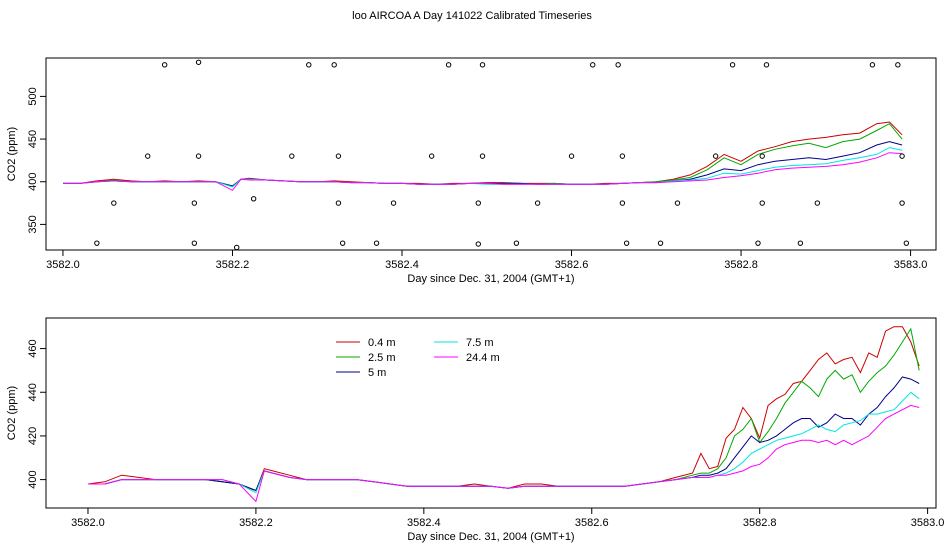 This screenshot has height=550, width=950. Describe the element at coordinates (382, 343) in the screenshot. I see `legend-entry: 0.4 m` at that location.